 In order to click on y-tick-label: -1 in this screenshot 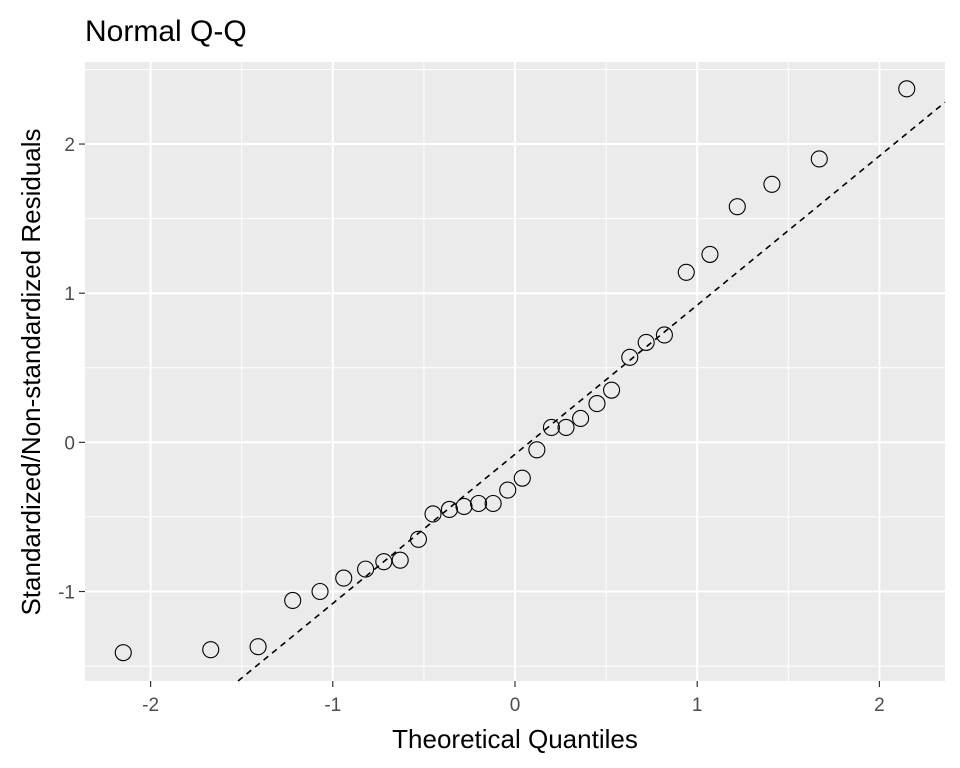, I will do `click(66, 593)`.